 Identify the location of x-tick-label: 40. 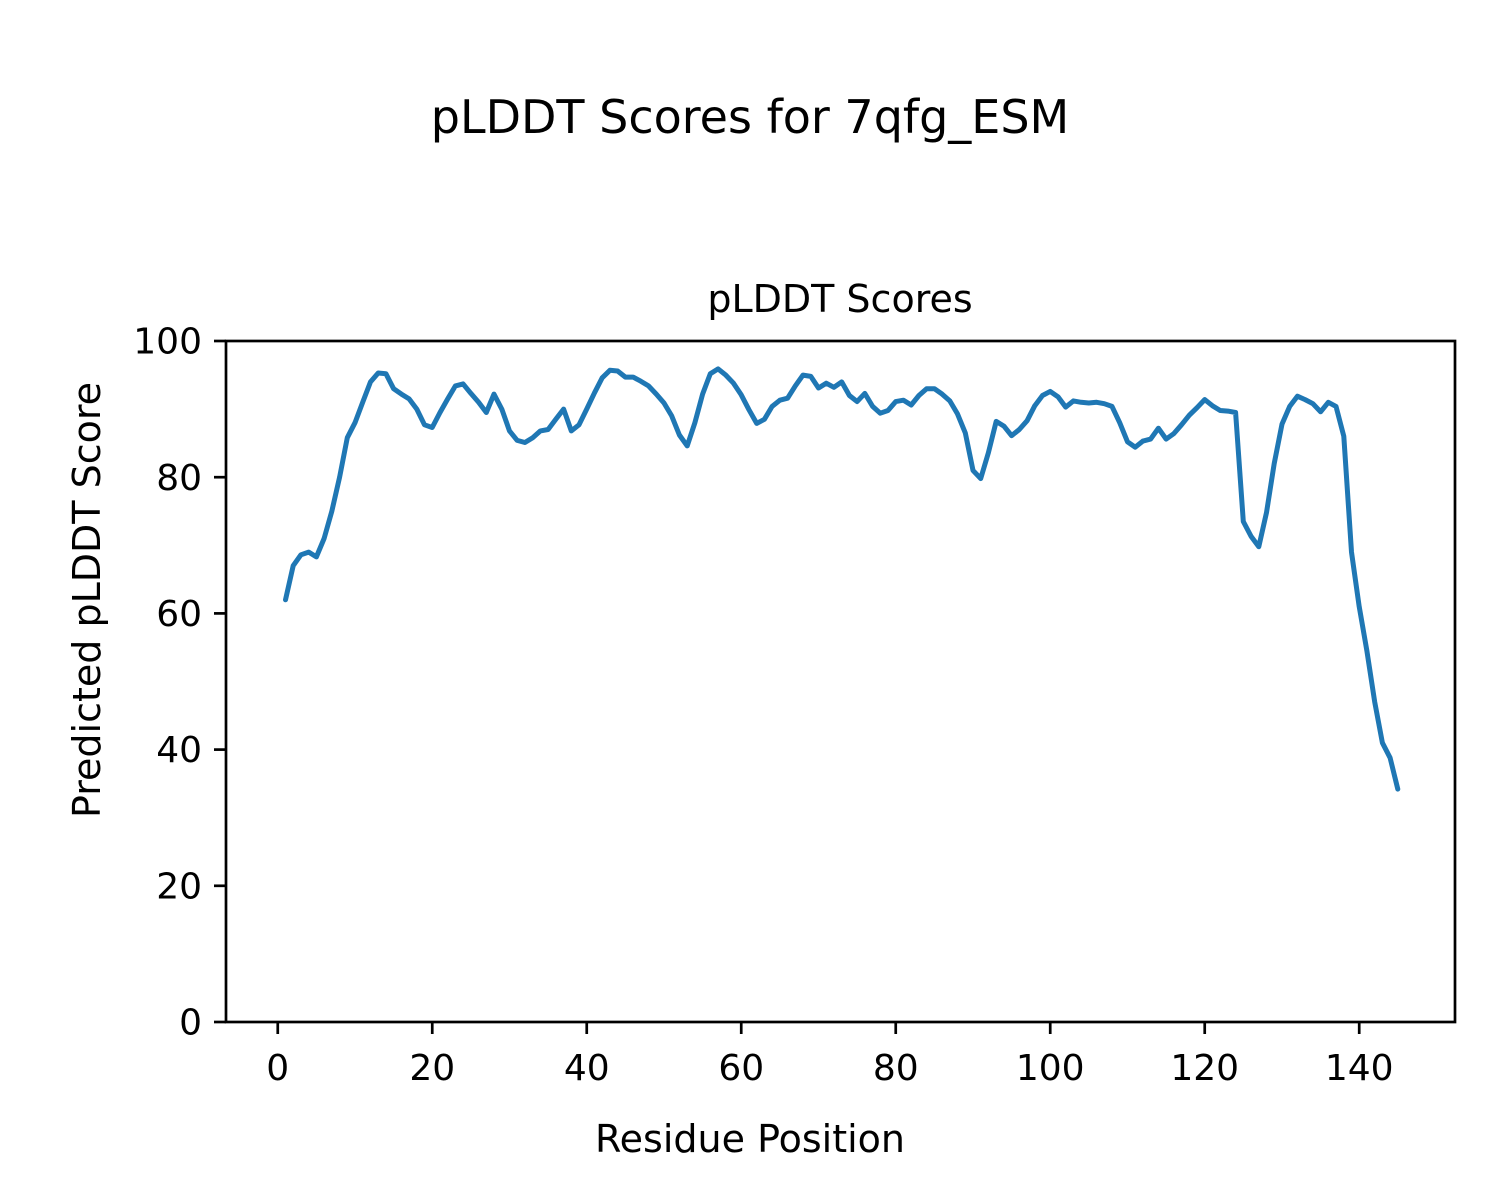
(587, 1068).